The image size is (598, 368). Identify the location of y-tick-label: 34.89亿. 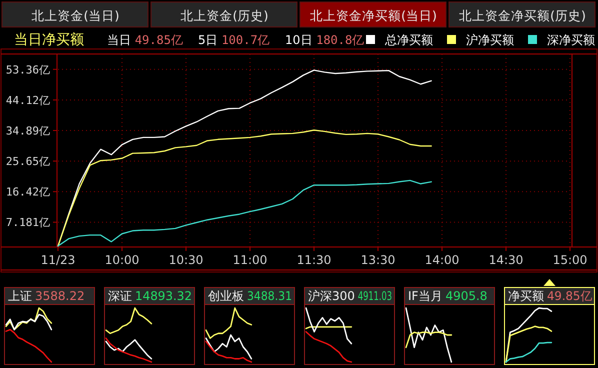
(28, 131).